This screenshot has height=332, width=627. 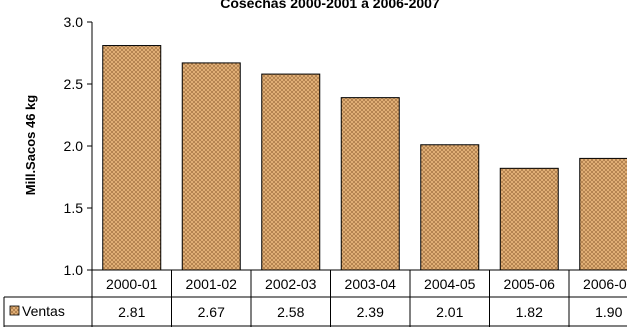 I want to click on y-tick-label: 2.0, so click(x=74, y=146).